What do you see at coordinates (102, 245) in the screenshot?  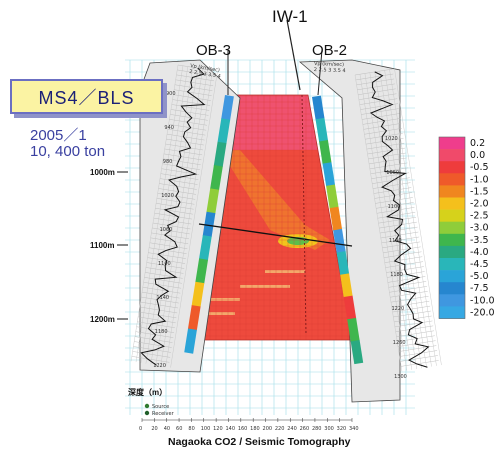 I see `depth-label-1100: 1100m` at bounding box center [102, 245].